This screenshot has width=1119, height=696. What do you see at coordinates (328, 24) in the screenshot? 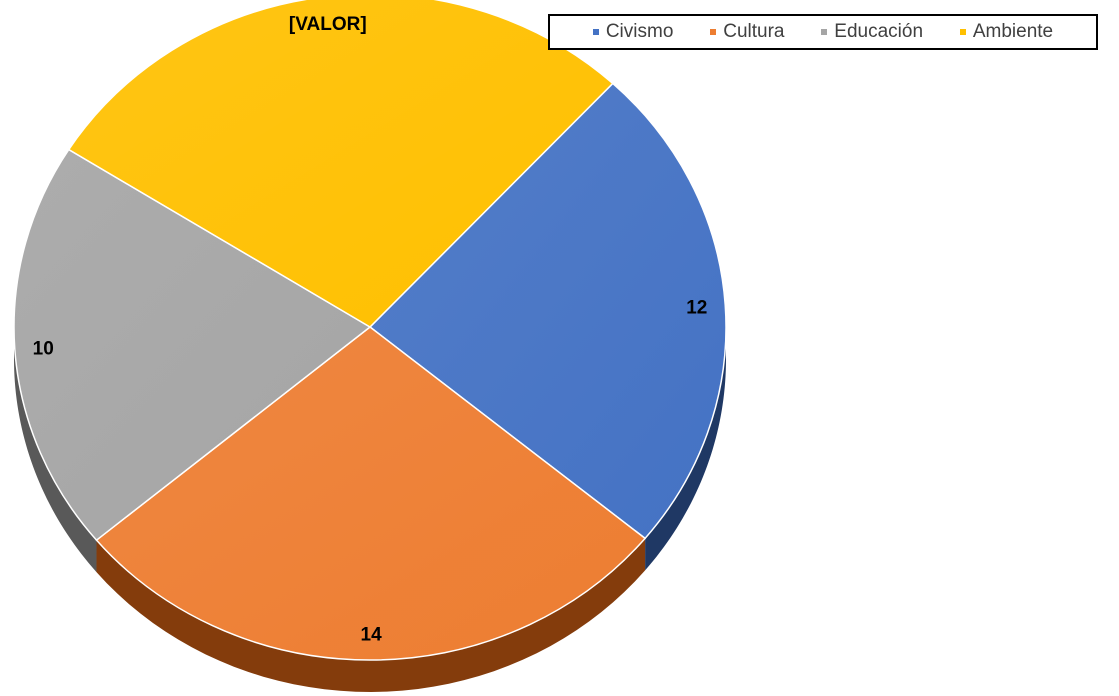
I see `data-label-ambiente: [VALOR]` at bounding box center [328, 24].